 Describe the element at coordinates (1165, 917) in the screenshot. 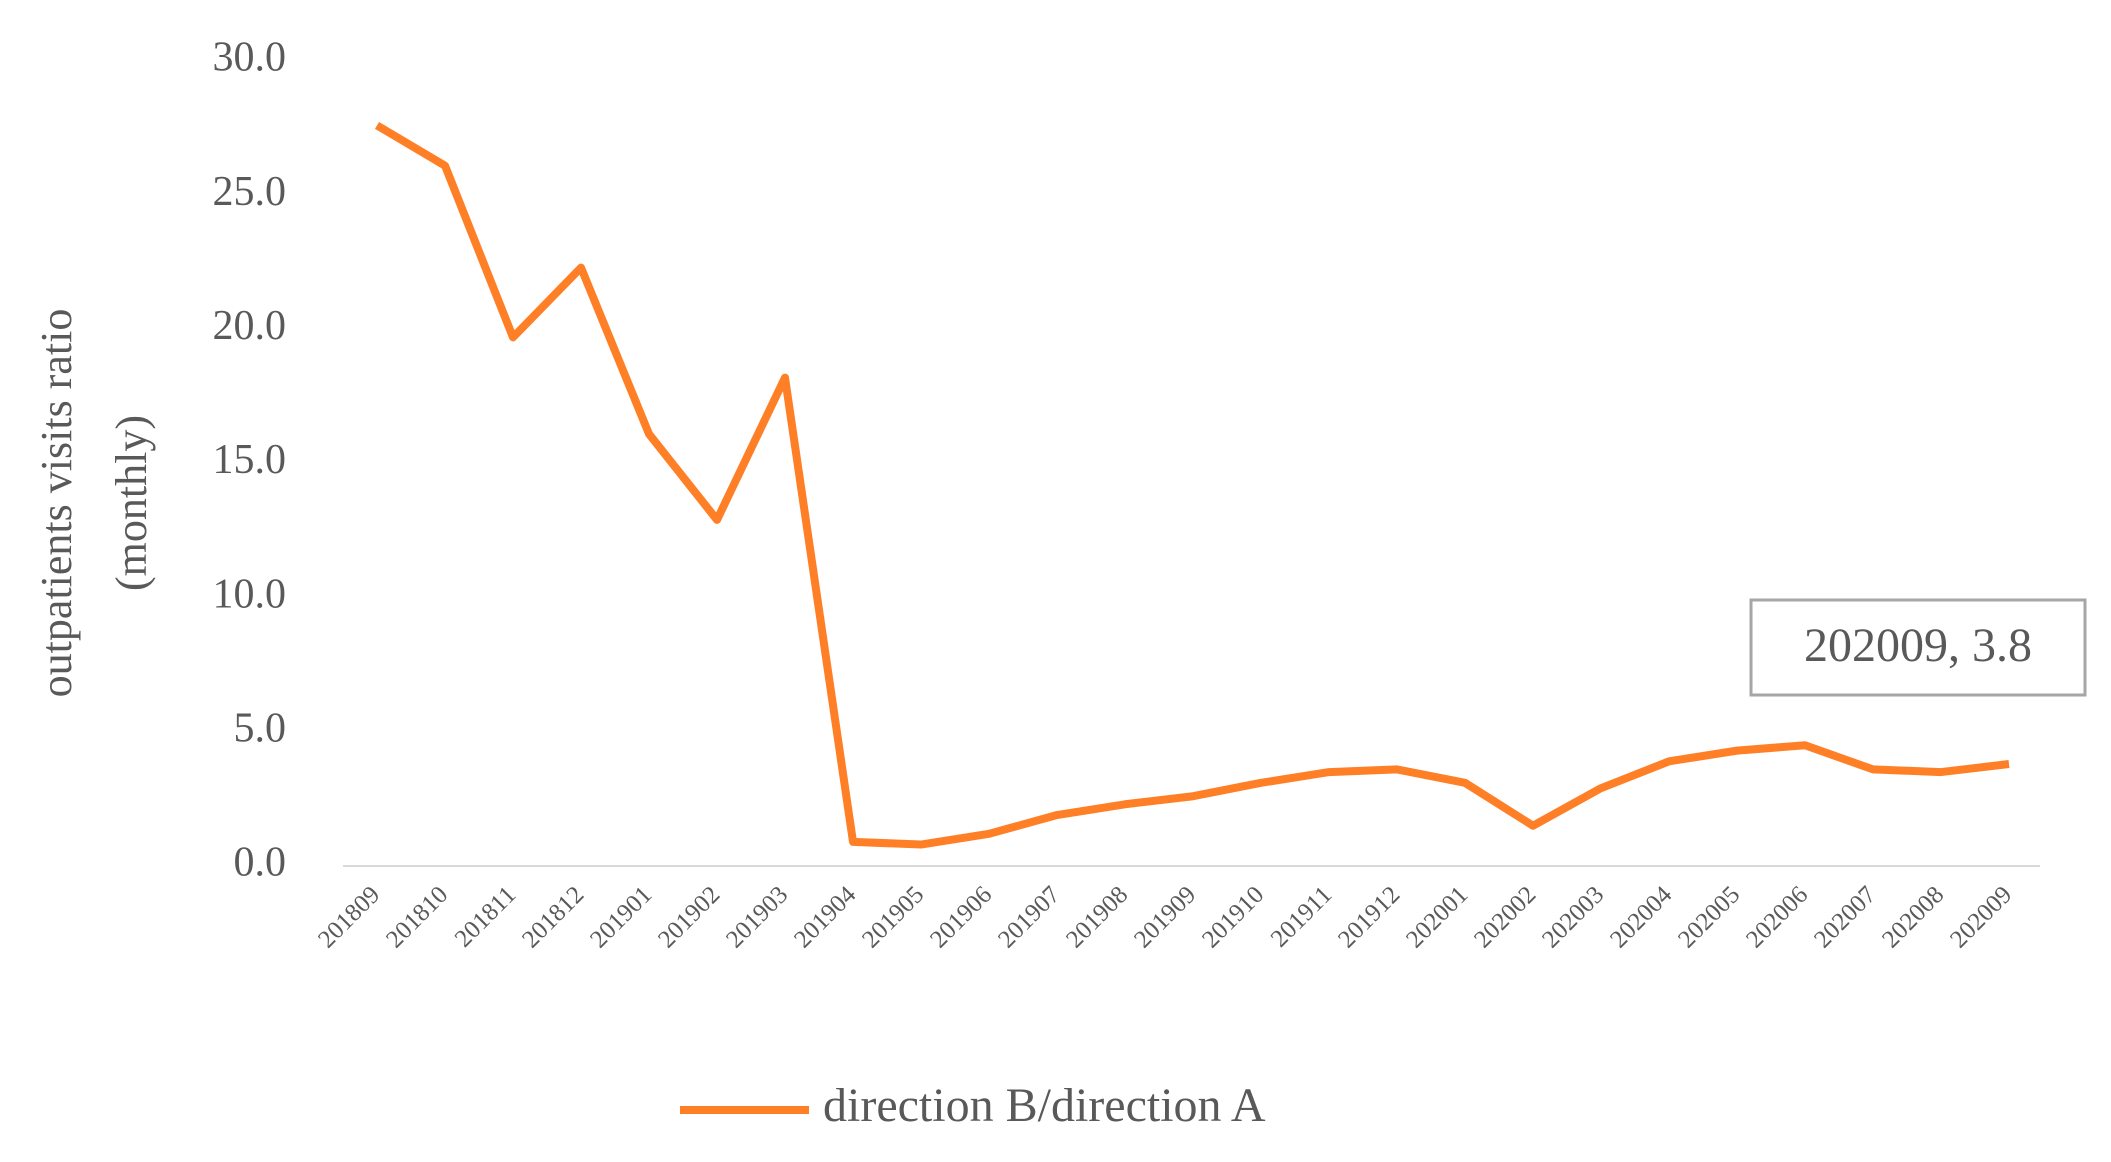

I see `x-tick-label: 201909` at that location.